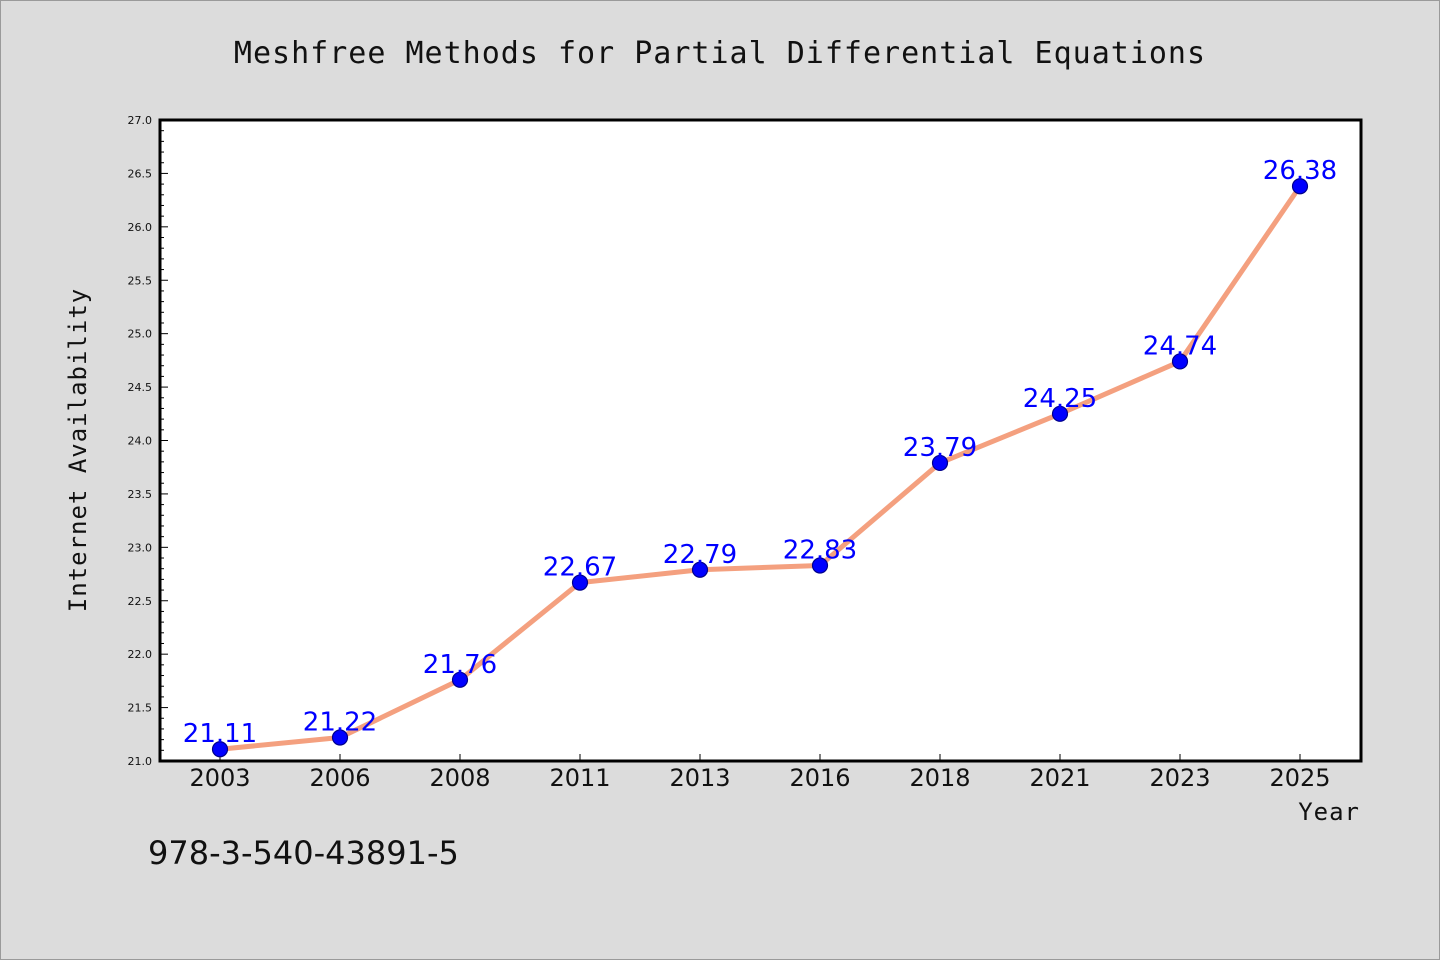  What do you see at coordinates (1180, 346) in the screenshot?
I see `data-label: 24.74` at bounding box center [1180, 346].